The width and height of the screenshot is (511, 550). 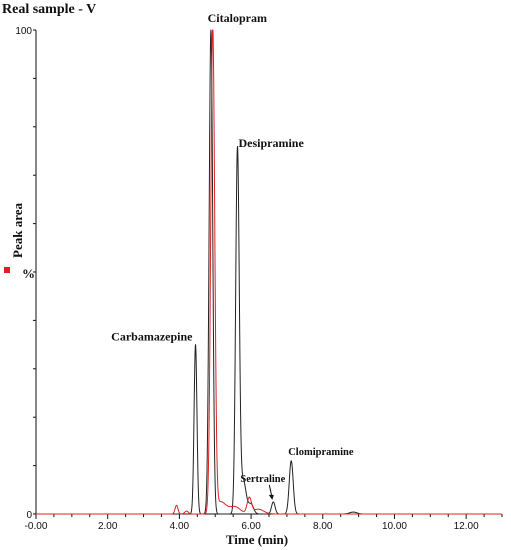 I want to click on legend-label-peak-area: Peak area, so click(x=17, y=230).